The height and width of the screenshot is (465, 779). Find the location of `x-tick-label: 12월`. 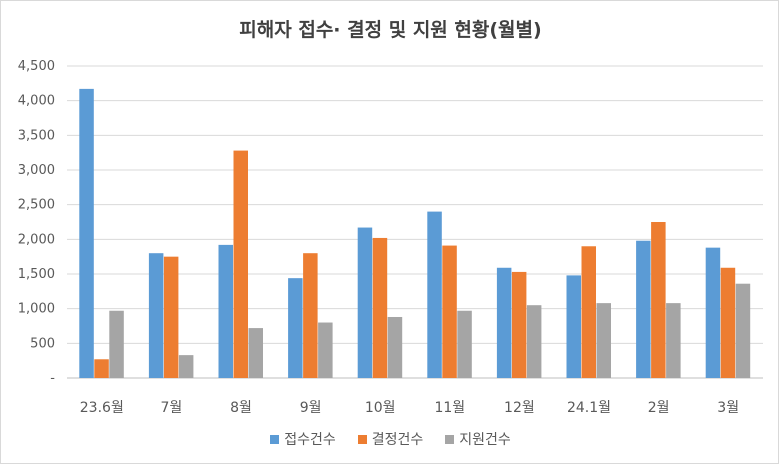

x-tick-label: 12월 is located at coordinates (519, 408).